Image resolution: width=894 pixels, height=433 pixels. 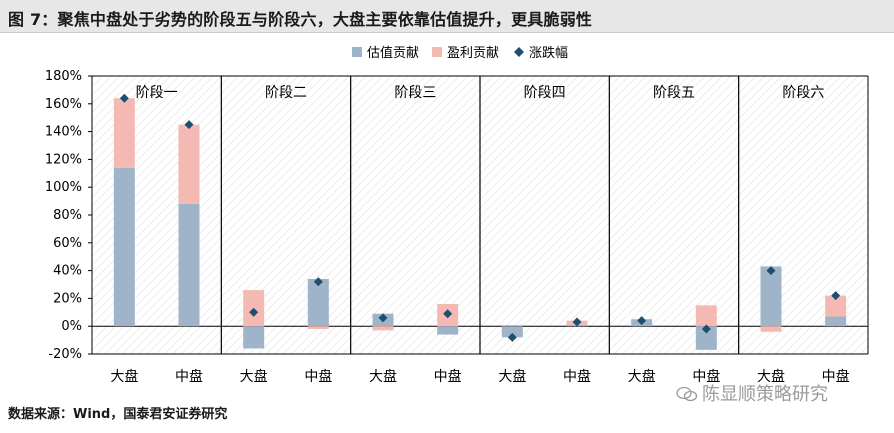 I want to click on panel-title: 阶段四, so click(x=545, y=93).